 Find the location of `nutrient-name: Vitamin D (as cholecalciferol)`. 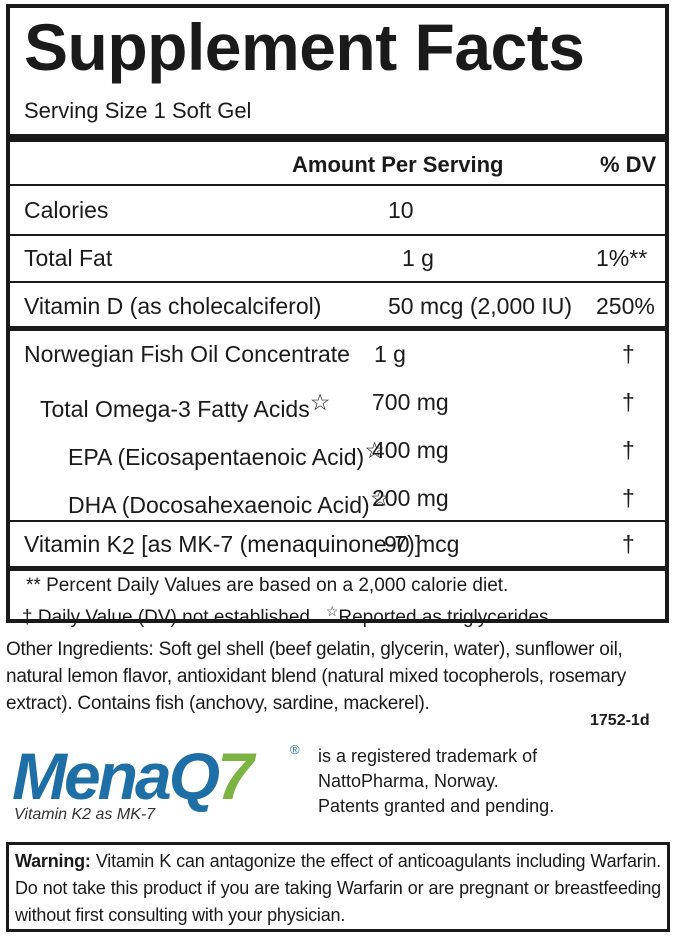

nutrient-name: Vitamin D (as cholecalciferol) is located at coordinates (173, 306).